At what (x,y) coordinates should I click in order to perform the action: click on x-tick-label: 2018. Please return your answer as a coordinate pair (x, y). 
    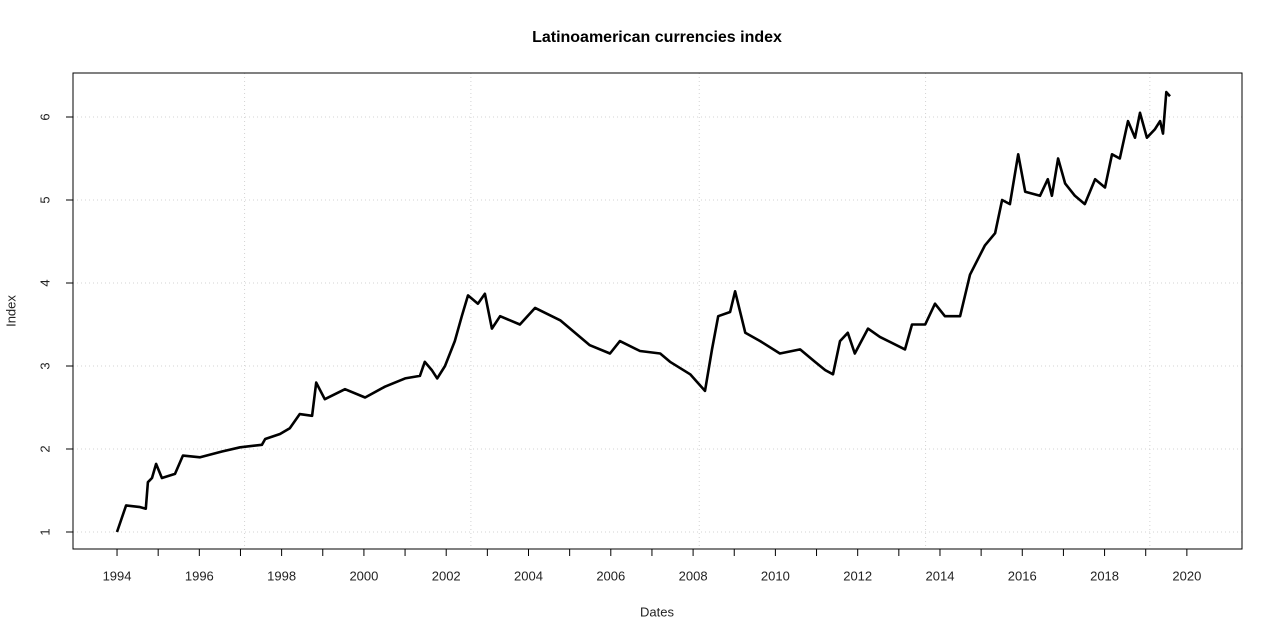
    Looking at the image, I should click on (1104, 575).